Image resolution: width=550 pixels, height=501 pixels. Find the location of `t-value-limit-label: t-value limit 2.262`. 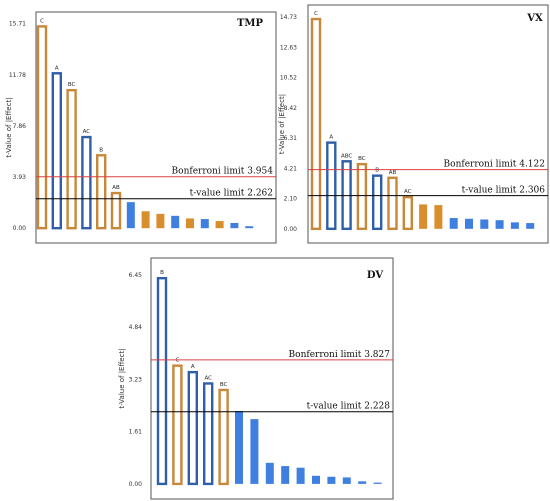

t-value-limit-label: t-value limit 2.262 is located at coordinates (231, 194).